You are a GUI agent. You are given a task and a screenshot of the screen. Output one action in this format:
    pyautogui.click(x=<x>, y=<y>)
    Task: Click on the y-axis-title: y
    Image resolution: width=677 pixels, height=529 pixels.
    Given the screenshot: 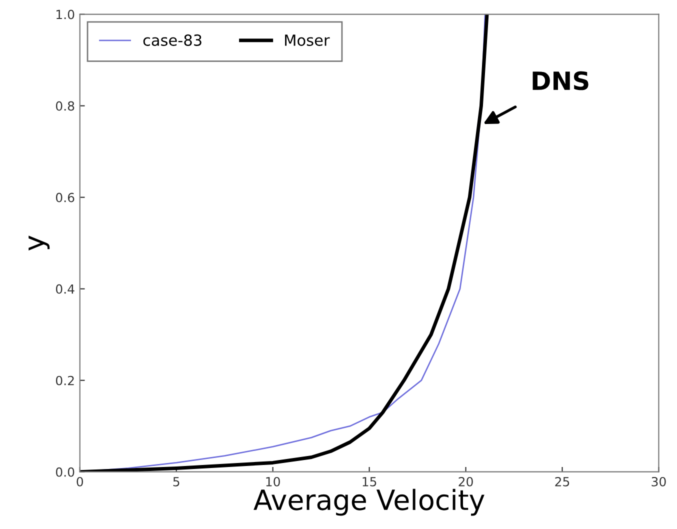 What is the action you would take?
    pyautogui.click(x=39, y=243)
    